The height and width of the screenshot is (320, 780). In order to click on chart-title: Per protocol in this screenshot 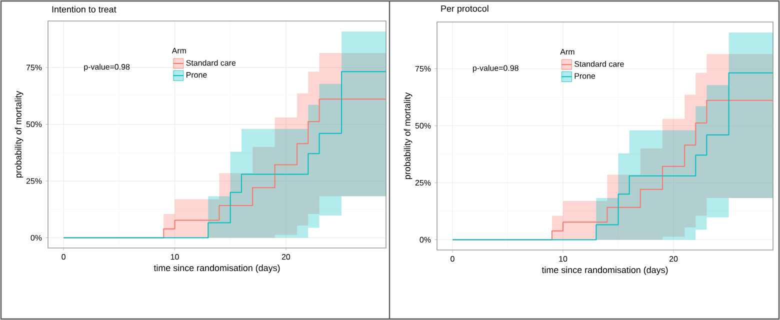, I will do `click(464, 9)`.